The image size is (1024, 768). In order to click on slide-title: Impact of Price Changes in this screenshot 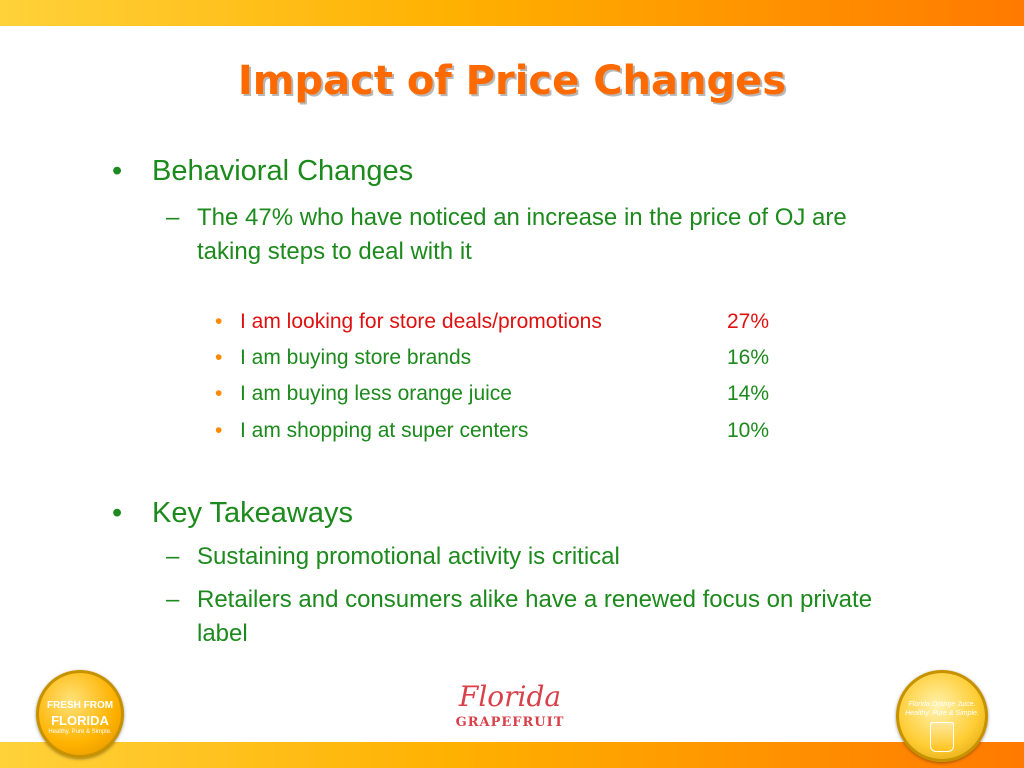, I will do `click(512, 81)`.